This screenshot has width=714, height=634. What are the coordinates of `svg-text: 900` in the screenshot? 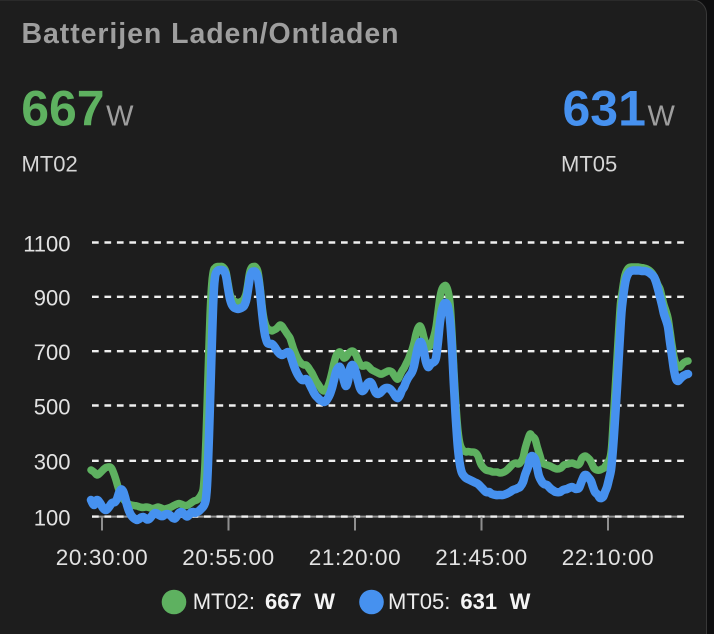 It's located at (52, 298).